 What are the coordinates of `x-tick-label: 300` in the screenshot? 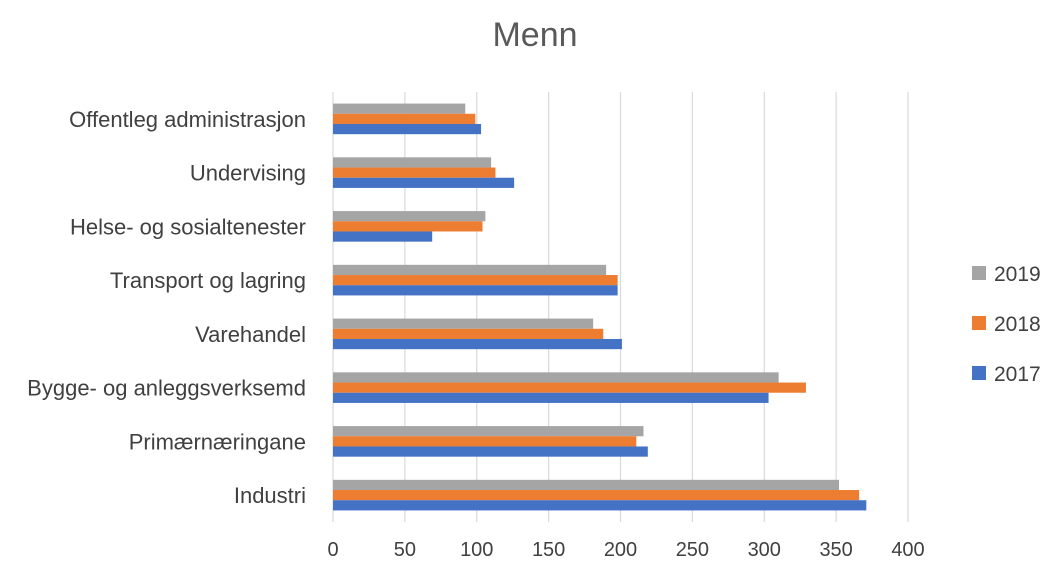 It's located at (764, 550).